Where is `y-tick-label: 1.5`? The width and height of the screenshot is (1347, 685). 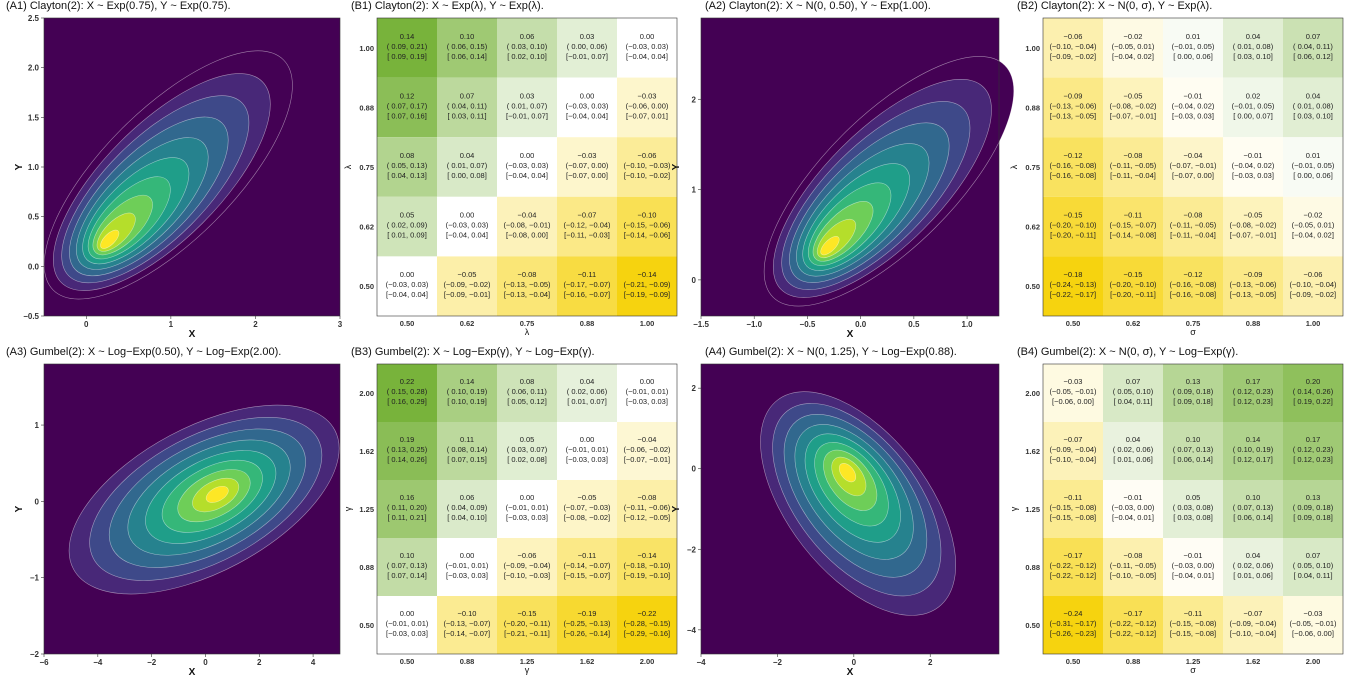 y-tick-label: 1.5 is located at coordinates (34, 117).